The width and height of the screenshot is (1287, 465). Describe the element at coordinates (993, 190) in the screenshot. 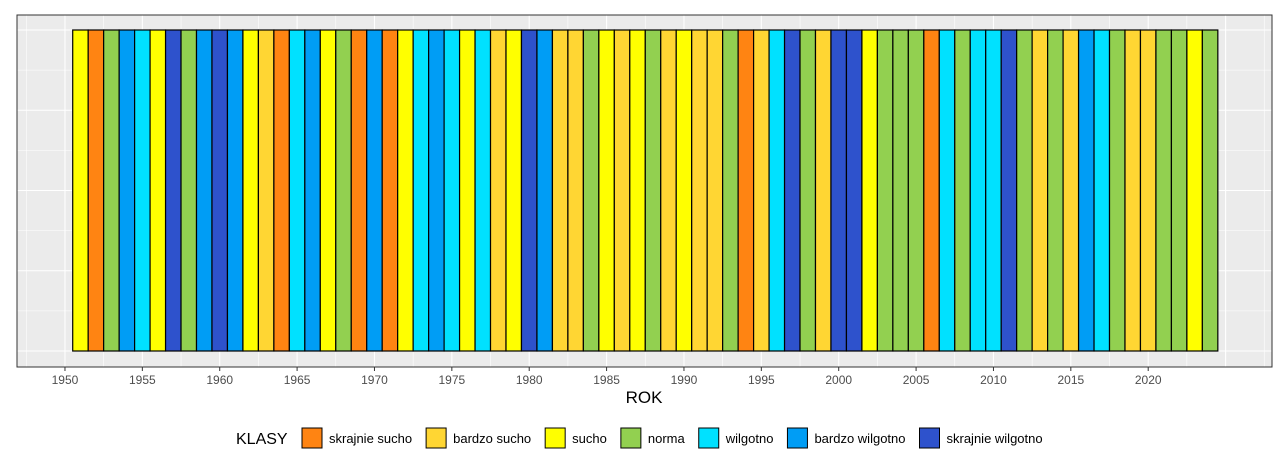

I see `bar-2010` at that location.